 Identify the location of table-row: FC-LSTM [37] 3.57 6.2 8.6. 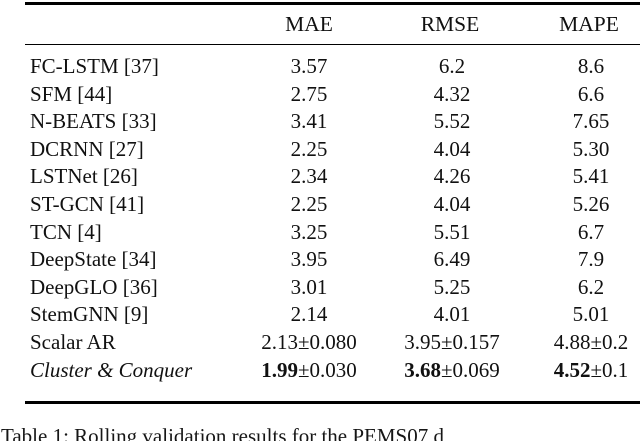
(320, 67).